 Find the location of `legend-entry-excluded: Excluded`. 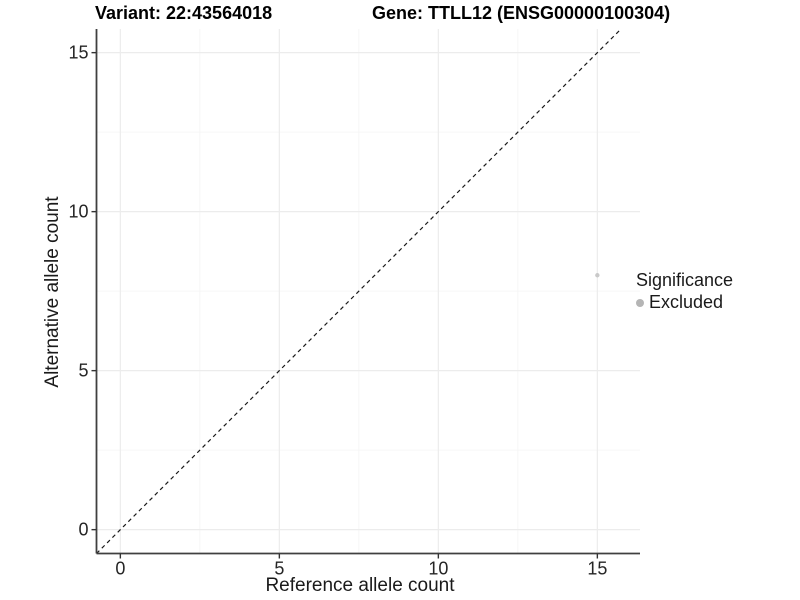

legend-entry-excluded: Excluded is located at coordinates (684, 302).